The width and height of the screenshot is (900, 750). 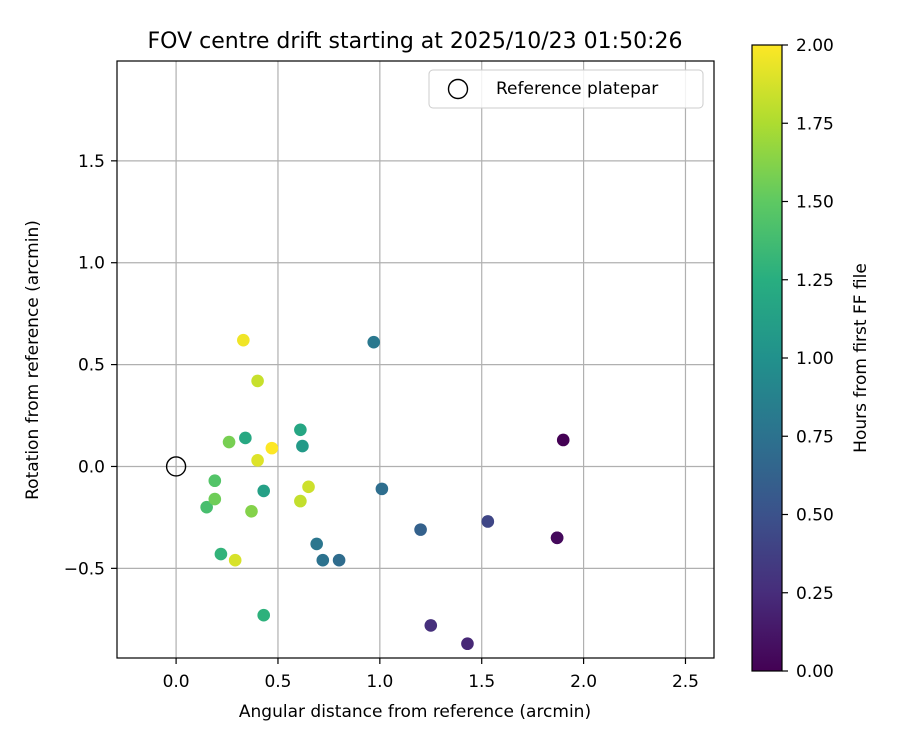 What do you see at coordinates (815, 516) in the screenshot?
I see `colorbar-tick-label: 0.50` at bounding box center [815, 516].